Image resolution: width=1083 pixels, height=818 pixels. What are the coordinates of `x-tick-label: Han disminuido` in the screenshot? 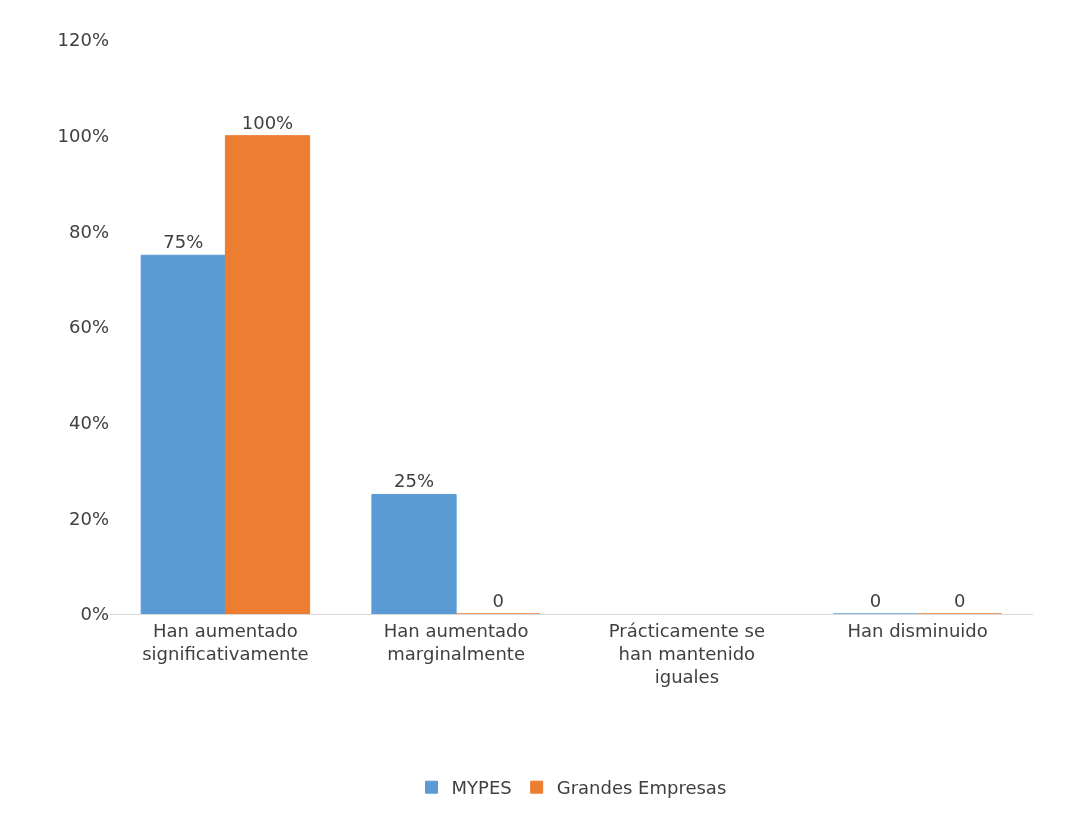 It's located at (917, 630).